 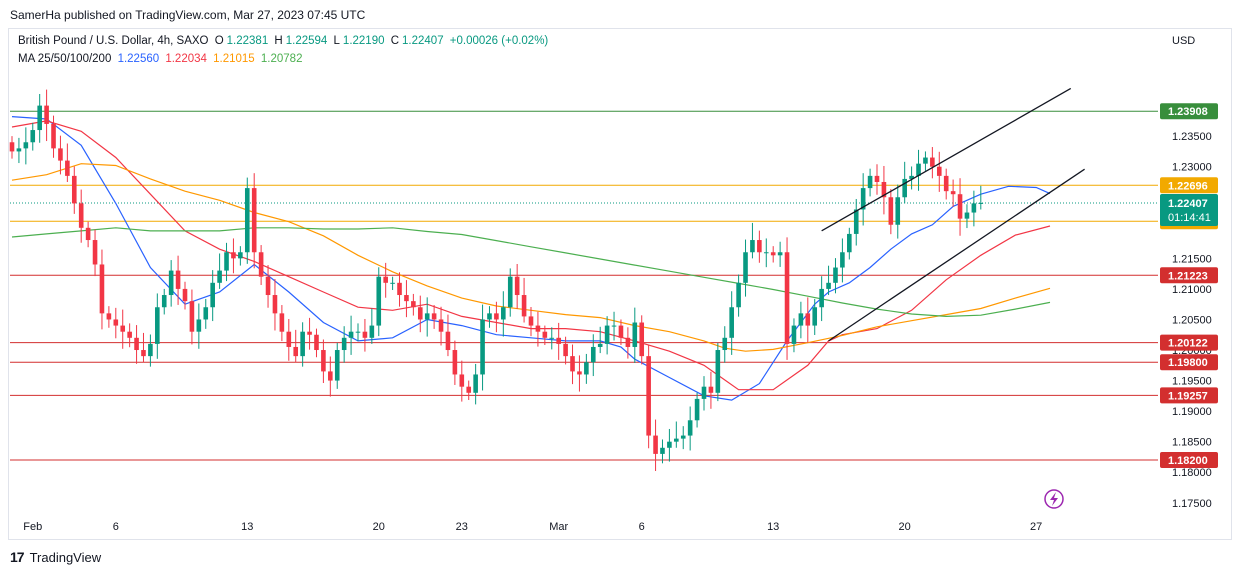 What do you see at coordinates (1184, 41) in the screenshot?
I see `currency-label: USD` at bounding box center [1184, 41].